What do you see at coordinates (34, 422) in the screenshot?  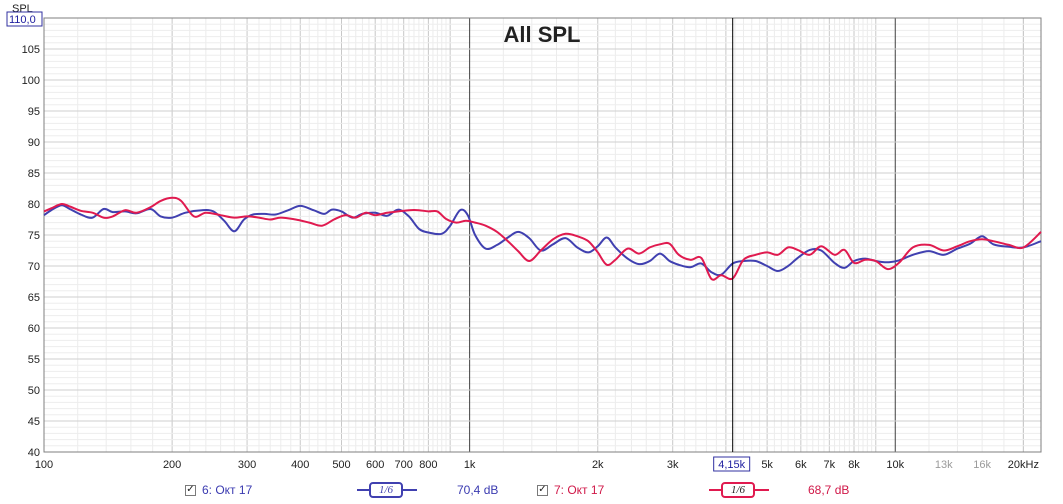 I see `y-tick-label: 45` at bounding box center [34, 422].